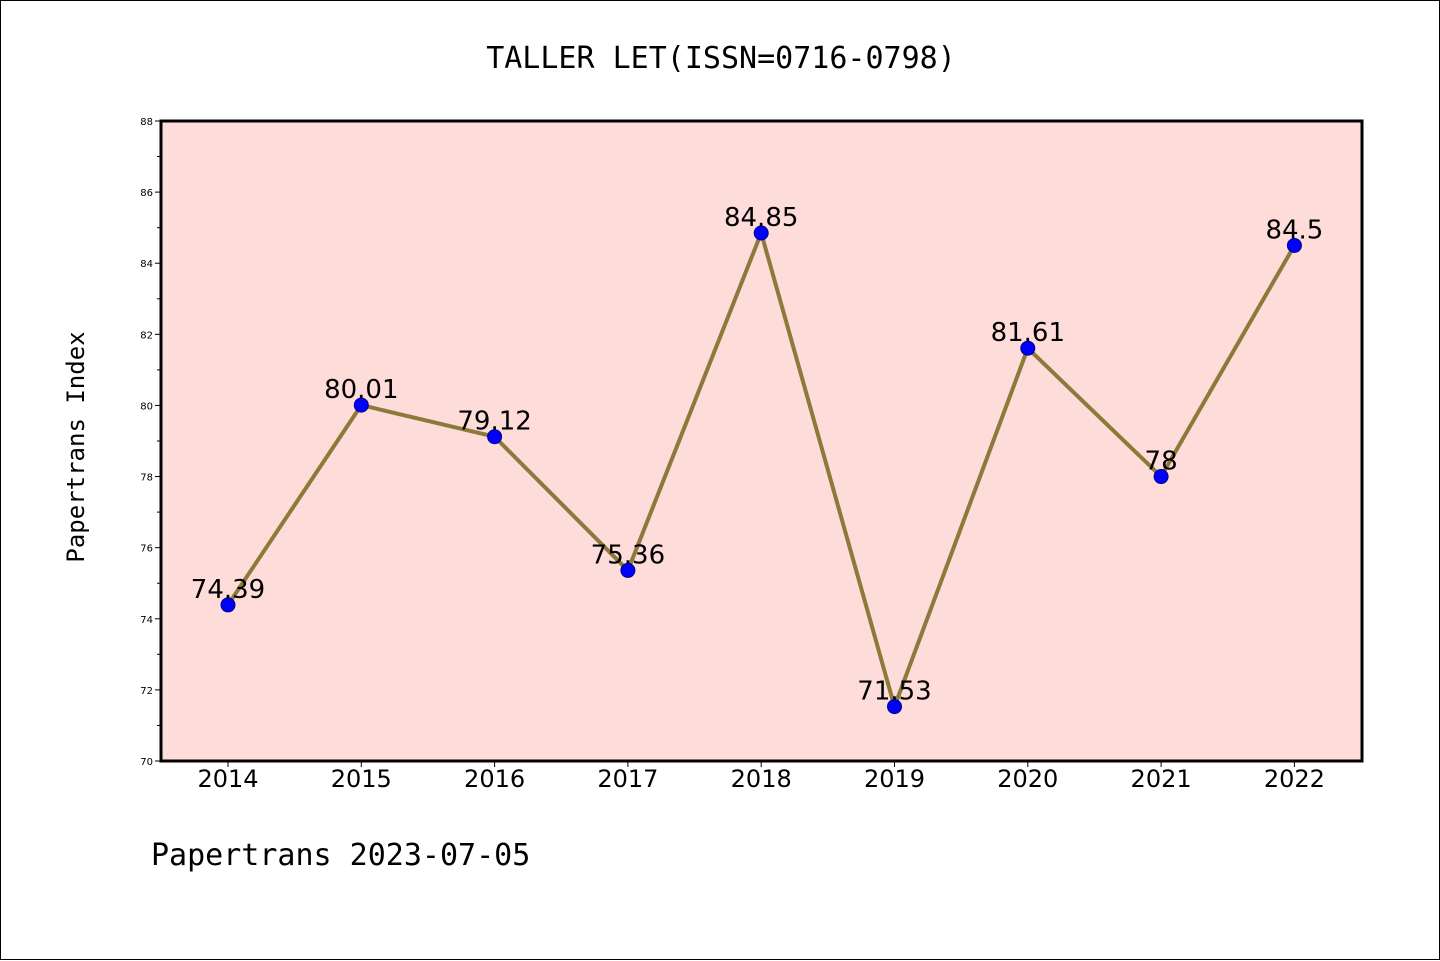 This screenshot has width=1440, height=961. I want to click on data-label: 84.85, so click(761, 218).